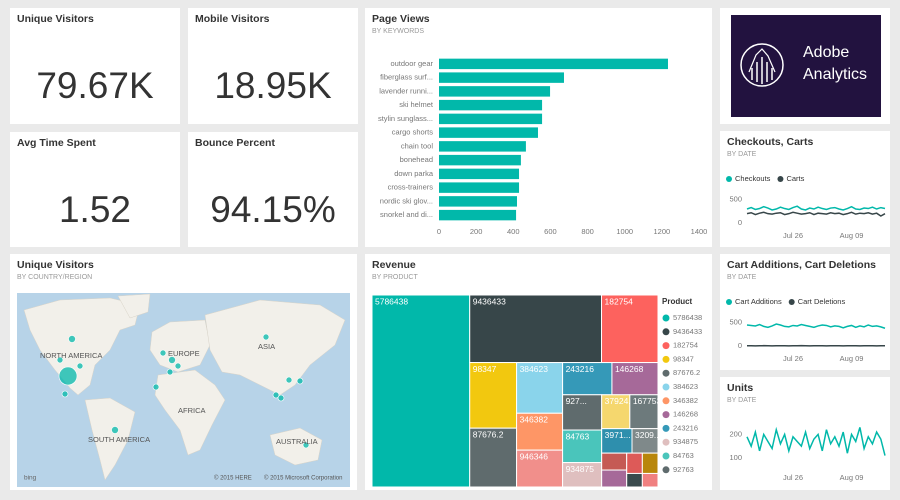  Describe the element at coordinates (488, 434) in the screenshot. I see `treemap-label: 87676.2` at that location.